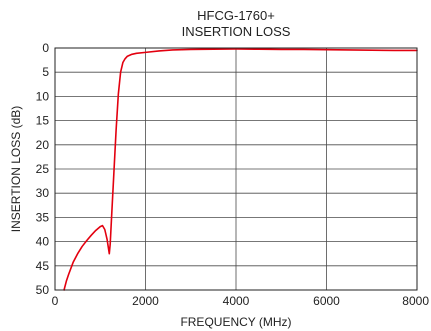 Image resolution: width=431 pixels, height=331 pixels. Describe the element at coordinates (43, 96) in the screenshot. I see `y-tick-label: 10` at that location.